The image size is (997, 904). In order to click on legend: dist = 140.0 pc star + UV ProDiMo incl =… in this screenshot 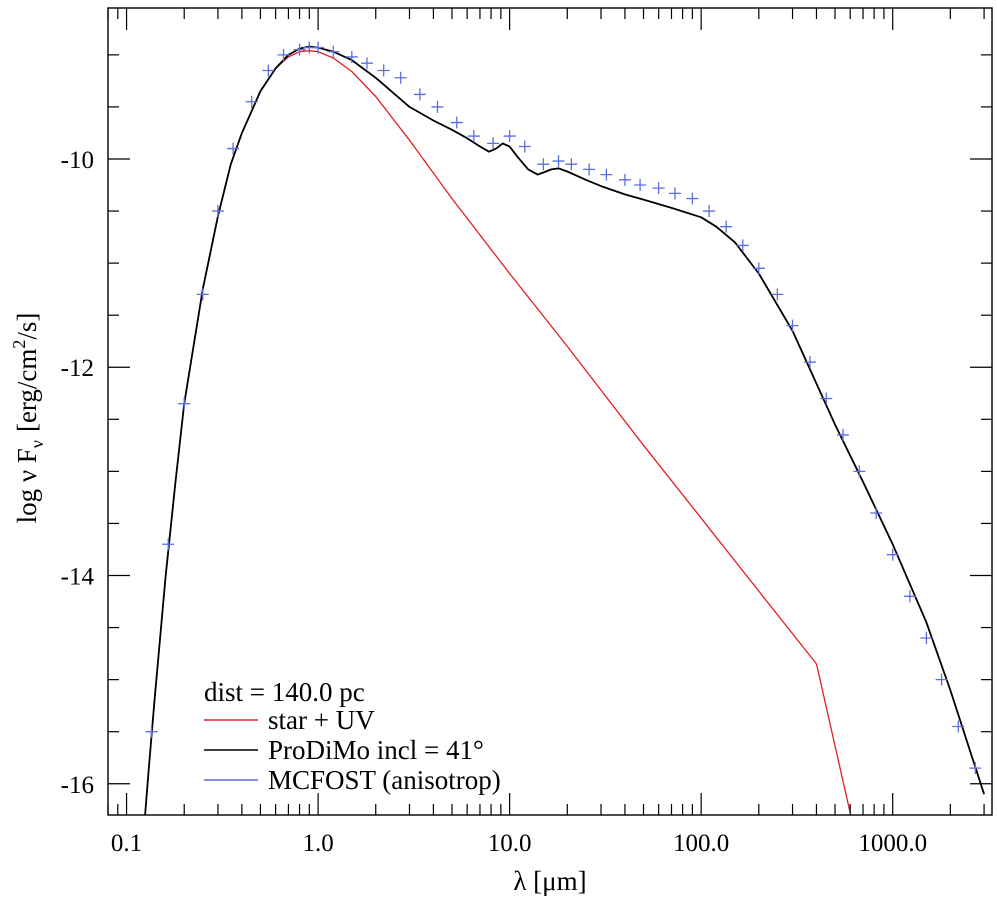, I will do `click(352, 736)`.